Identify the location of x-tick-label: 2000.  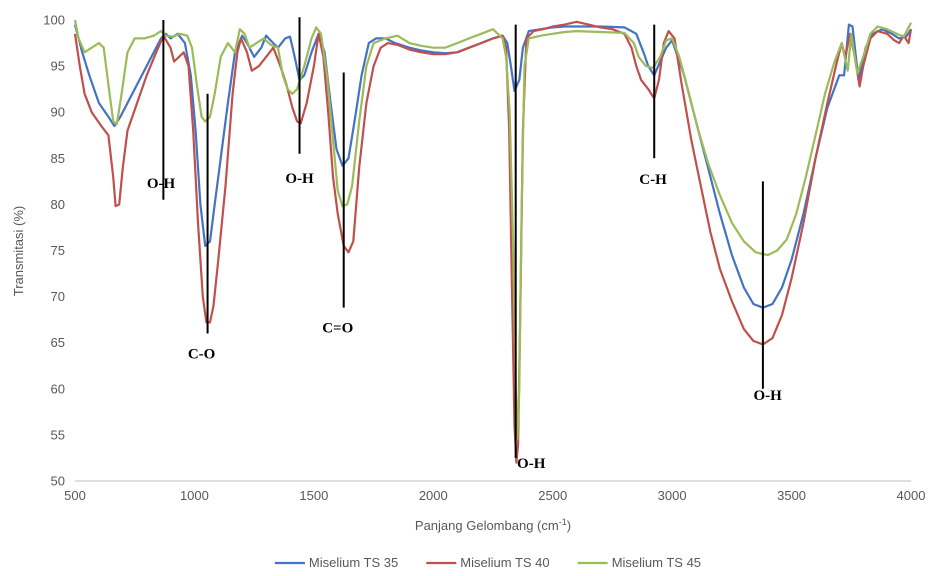
(433, 495).